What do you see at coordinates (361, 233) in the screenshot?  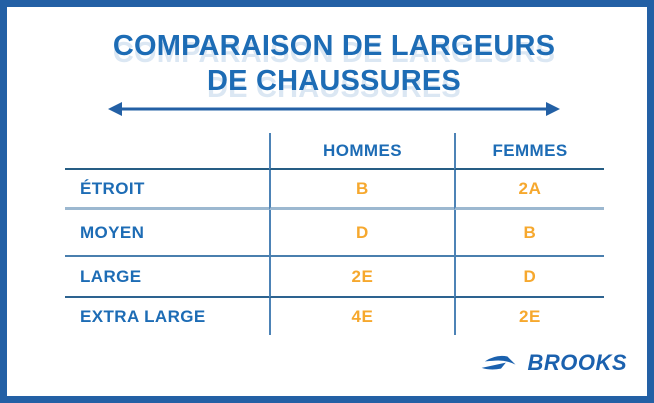 I see `value-moyen-hommes: D` at bounding box center [361, 233].